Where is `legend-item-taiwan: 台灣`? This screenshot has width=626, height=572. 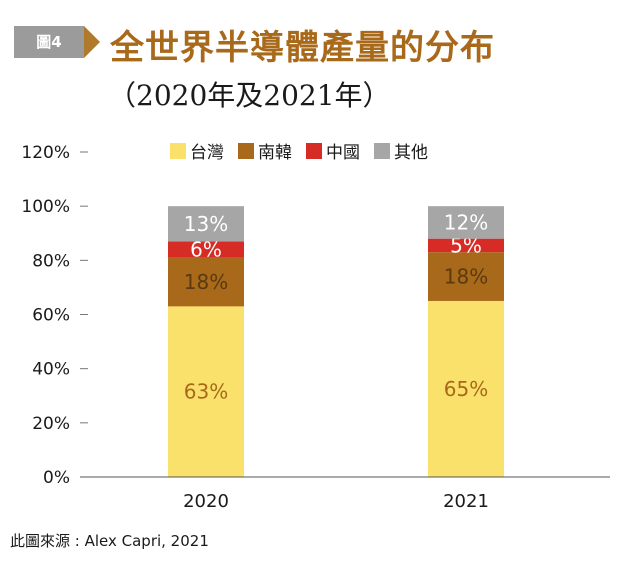 legend-item-taiwan: 台灣 is located at coordinates (197, 150).